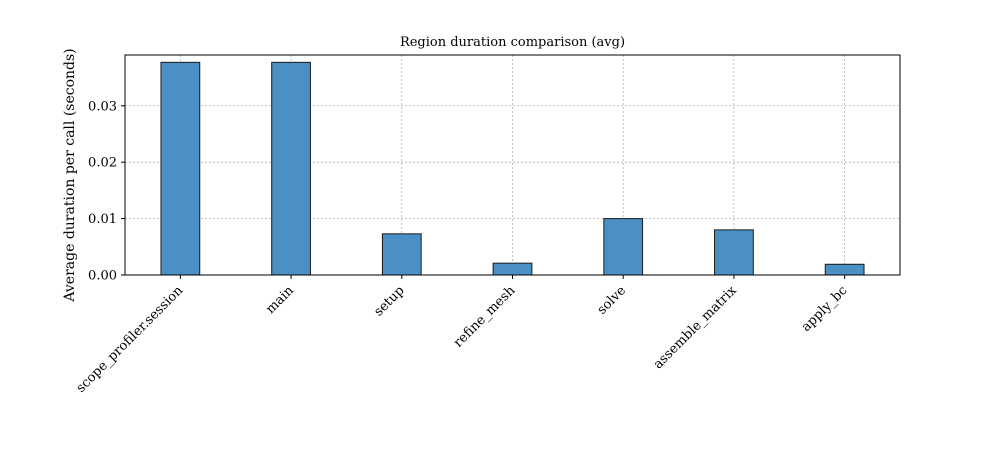 The width and height of the screenshot is (1000, 457). Describe the element at coordinates (280, 300) in the screenshot. I see `x-tick-label: main` at that location.